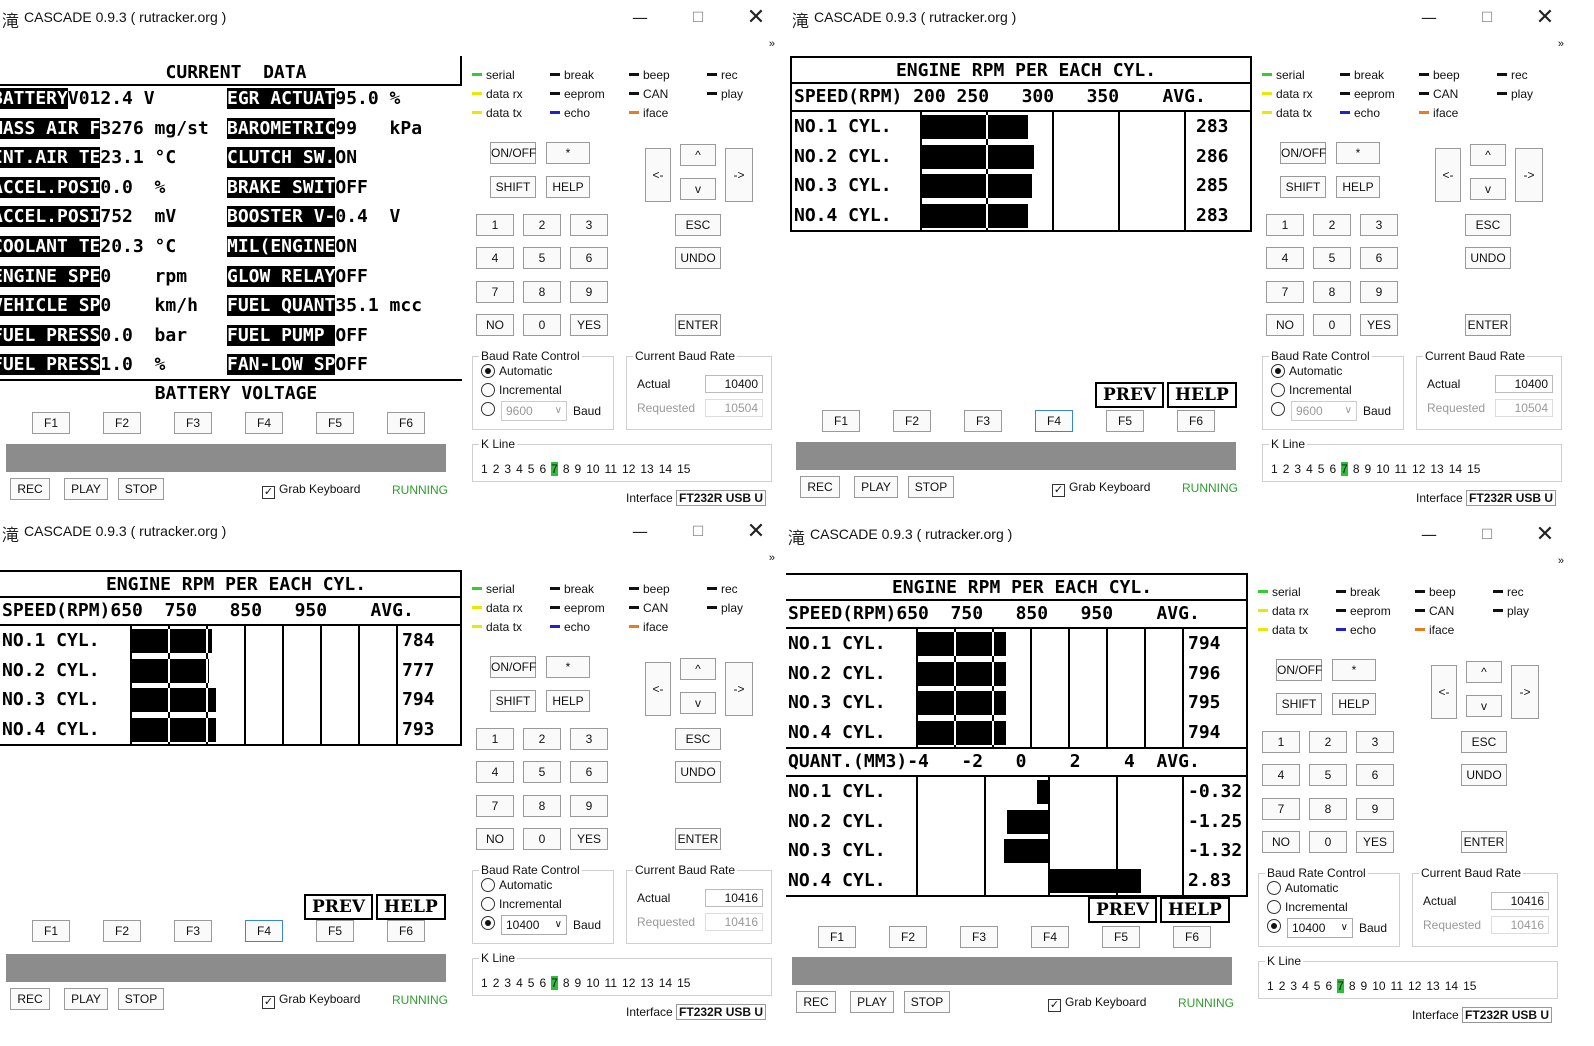 The width and height of the screenshot is (1594, 1046). What do you see at coordinates (1195, 910) in the screenshot?
I see `help-softkey: HELP` at bounding box center [1195, 910].